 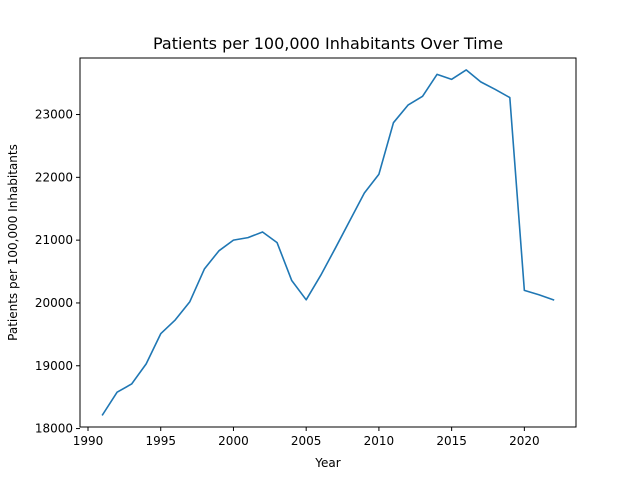 I want to click on x-tick-label: 2015, so click(x=451, y=441).